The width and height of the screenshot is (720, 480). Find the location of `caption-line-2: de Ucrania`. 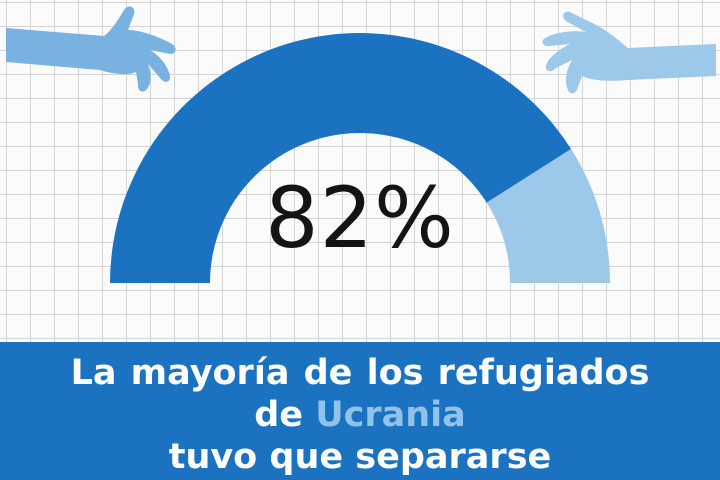

caption-line-2: de Ucrania is located at coordinates (360, 415).